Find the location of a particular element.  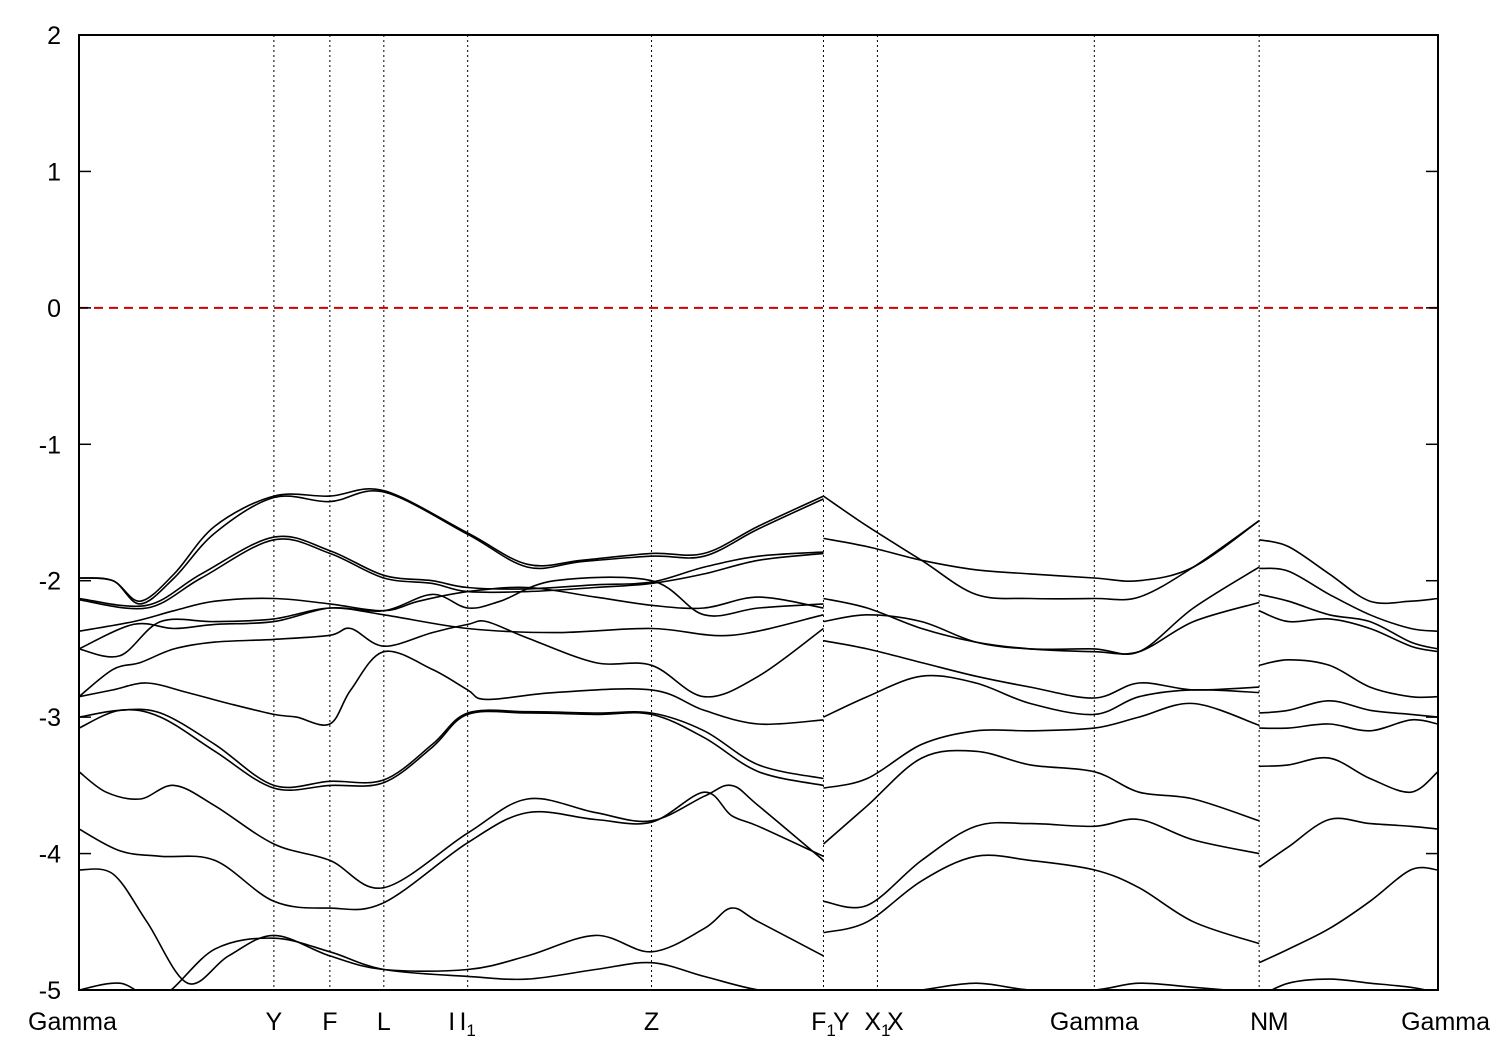

x-tick-label: L is located at coordinates (384, 1022).